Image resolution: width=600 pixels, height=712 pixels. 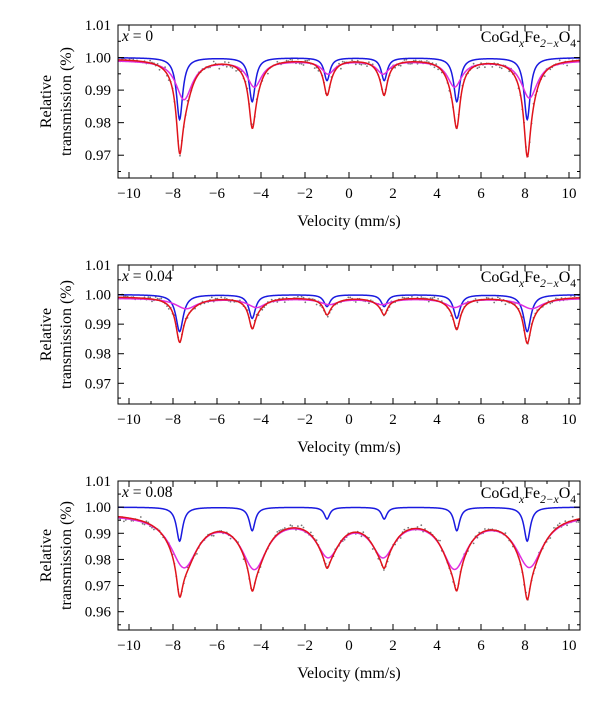 I want to click on svg-text: Relative, so click(x=46, y=334).